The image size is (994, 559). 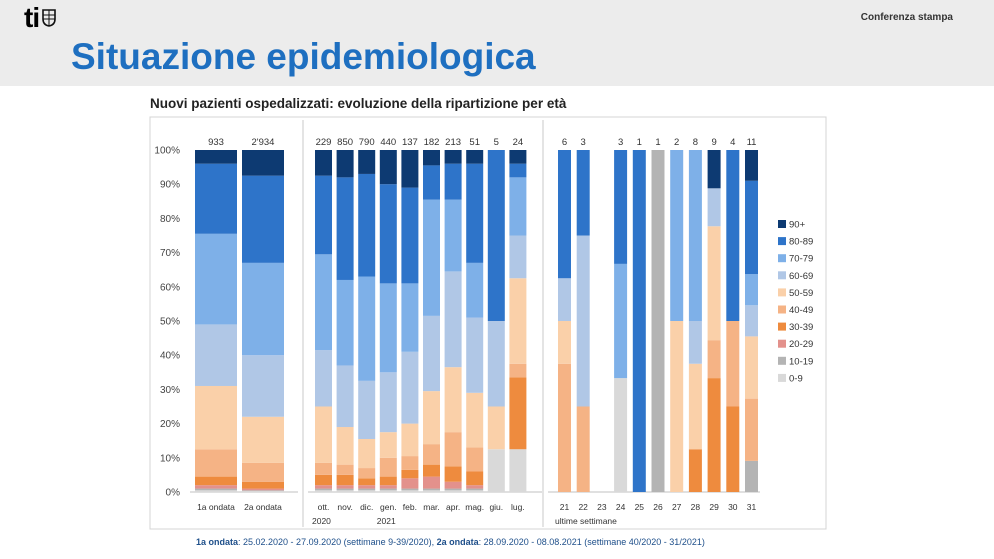 What do you see at coordinates (695, 142) in the screenshot?
I see `bar-total-label: 8` at bounding box center [695, 142].